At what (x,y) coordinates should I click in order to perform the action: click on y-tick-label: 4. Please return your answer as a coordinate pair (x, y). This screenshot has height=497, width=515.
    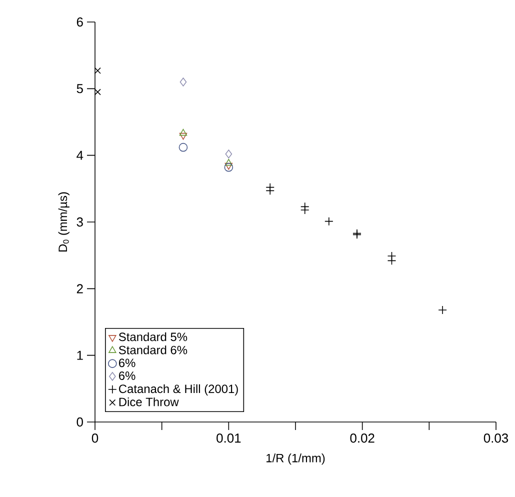
    Looking at the image, I should click on (80, 155).